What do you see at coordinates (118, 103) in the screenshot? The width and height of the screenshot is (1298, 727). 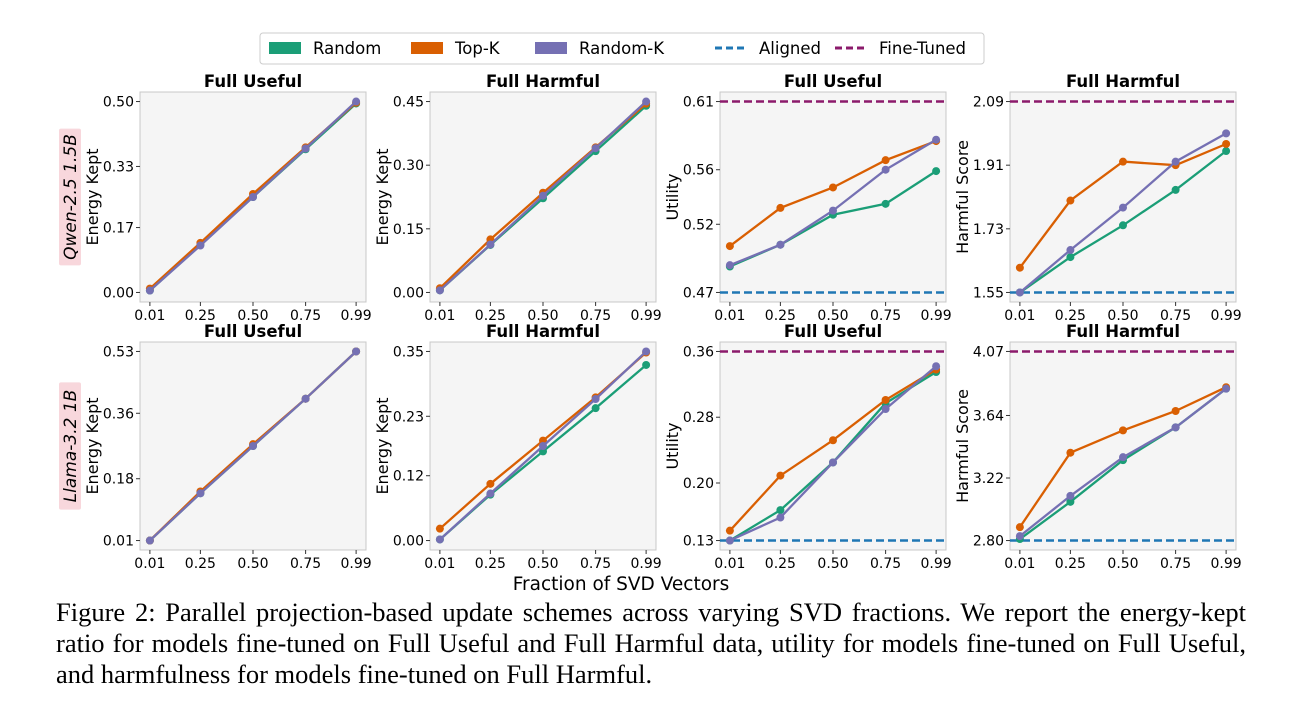 I see `y-tick-label: 0.50` at bounding box center [118, 103].